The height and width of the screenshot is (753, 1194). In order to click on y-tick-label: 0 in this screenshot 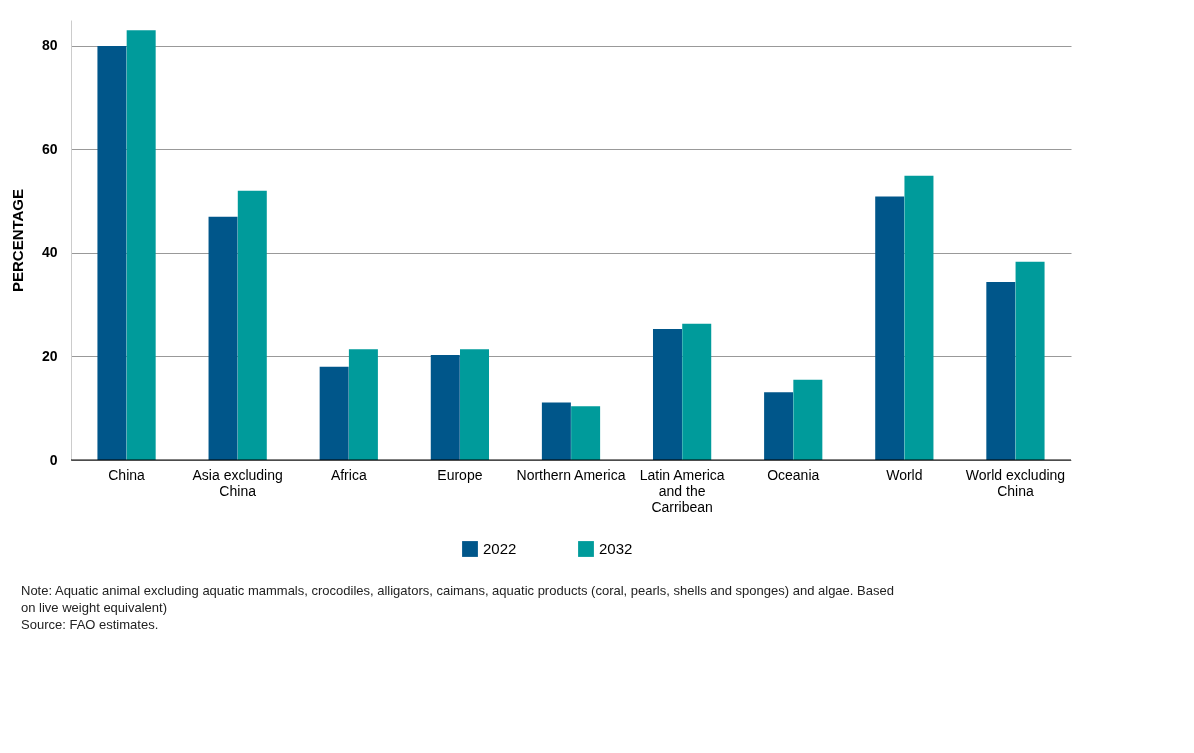, I will do `click(53, 459)`.